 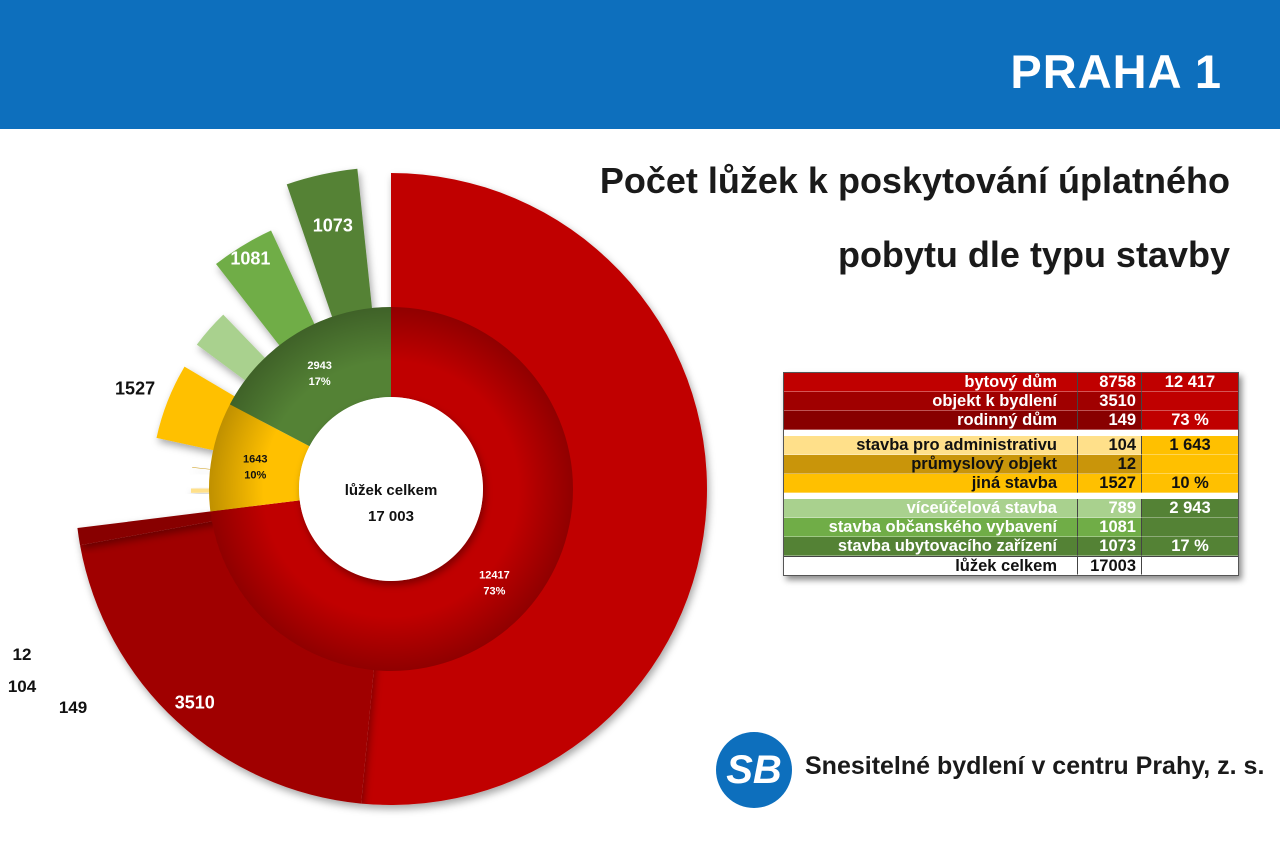 I want to click on sb-logo: SB, so click(x=754, y=770).